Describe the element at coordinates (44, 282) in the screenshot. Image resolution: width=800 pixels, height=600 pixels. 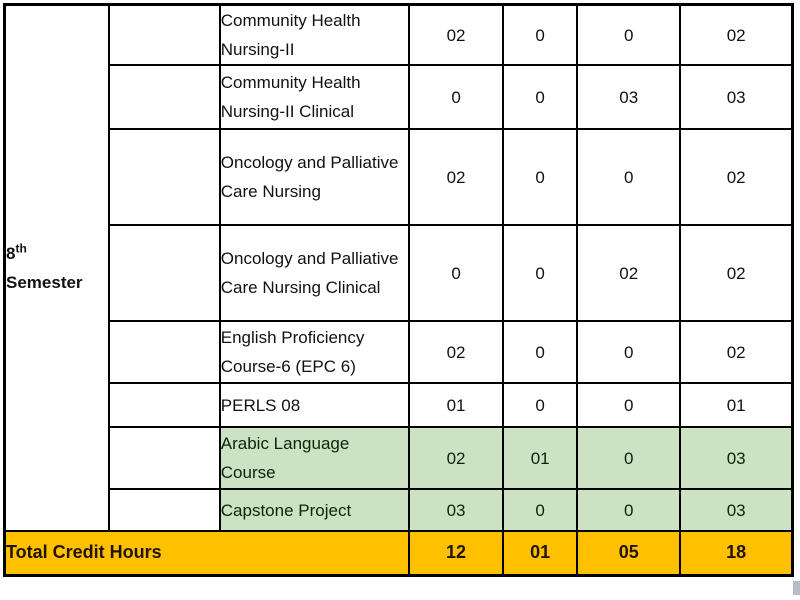
I see `semester-word: Semester` at that location.